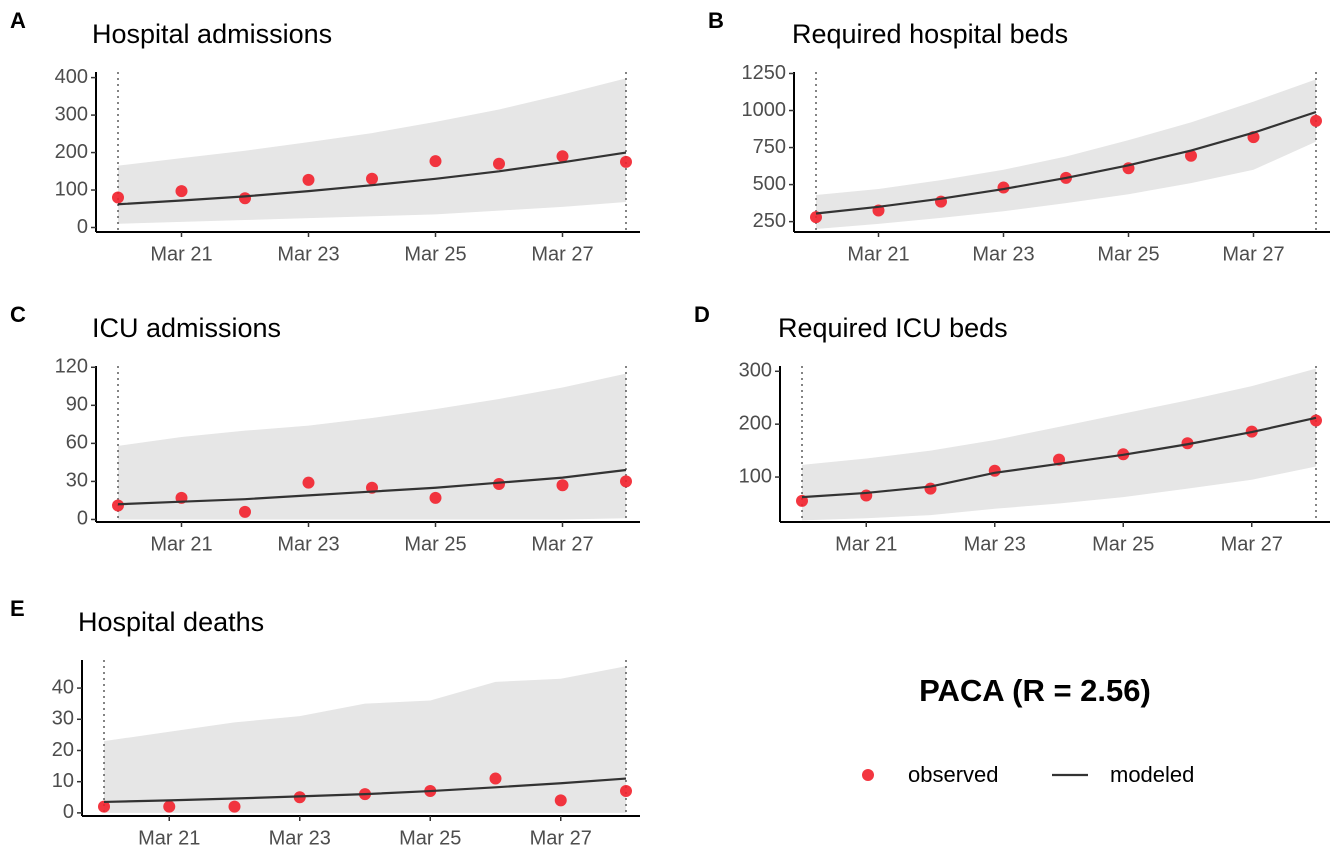  I want to click on panel-letter: E, so click(17, 608).